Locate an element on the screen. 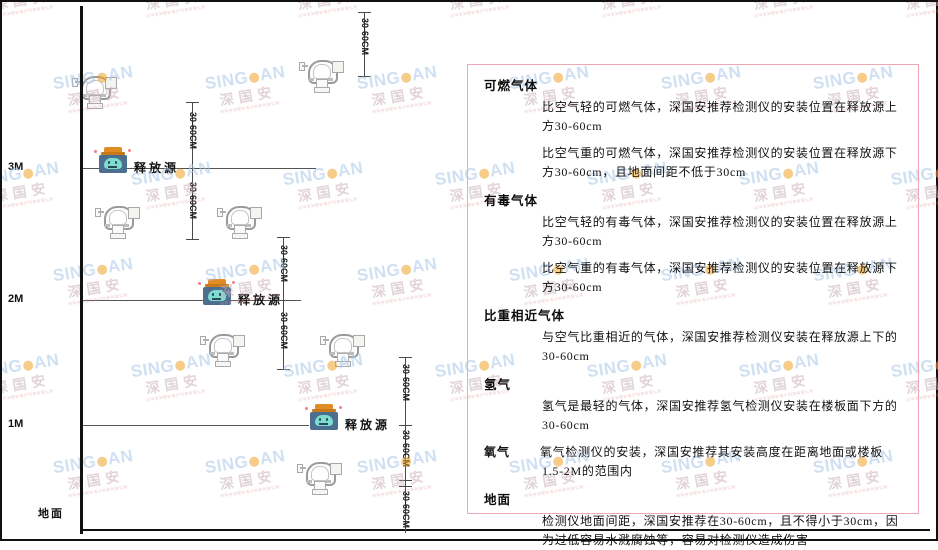 The image size is (938, 550). guideline-text: 氧气检测仪的安装，深国安推荐其安装高度在距离地面或楼板1.5-2M的范围内 is located at coordinates (711, 461).